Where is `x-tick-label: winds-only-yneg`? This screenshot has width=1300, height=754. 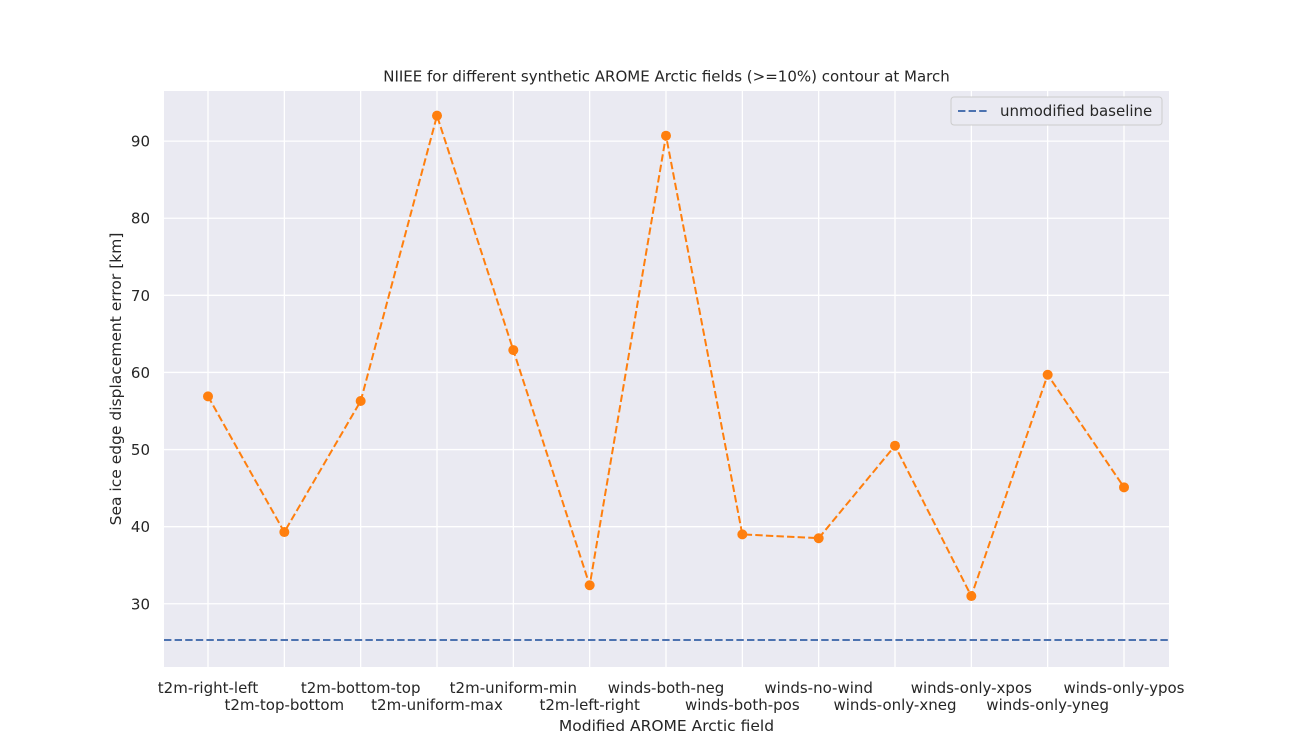 x-tick-label: winds-only-yneg is located at coordinates (1047, 705).